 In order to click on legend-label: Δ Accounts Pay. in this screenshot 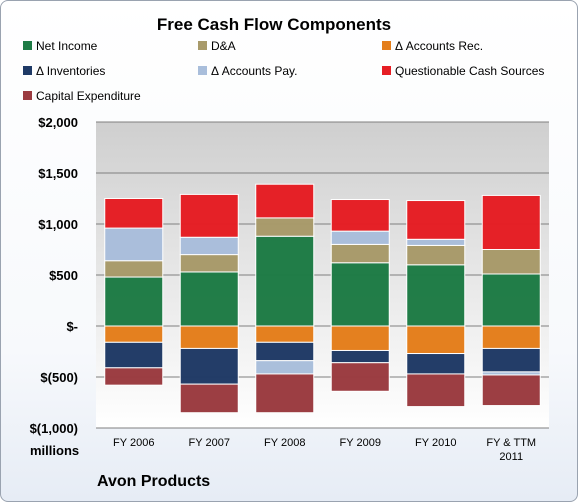, I will do `click(254, 71)`.